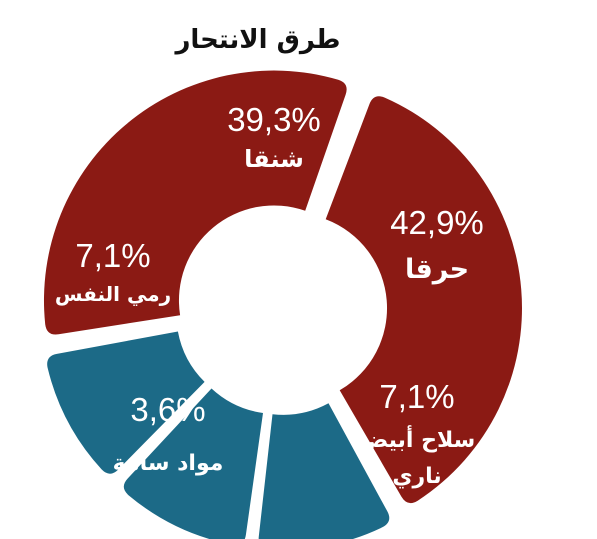 The image size is (597, 539). Describe the element at coordinates (113, 294) in the screenshot. I see `slice-category-label: رمي النفس` at that location.